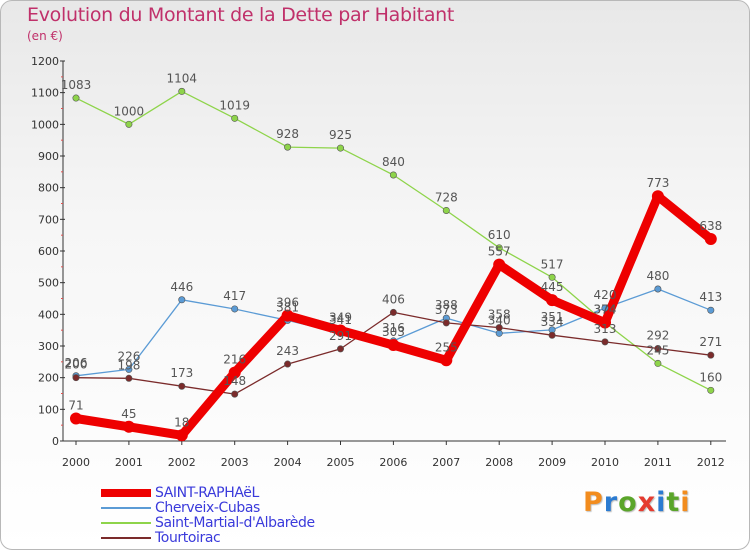  What do you see at coordinates (234, 381) in the screenshot?
I see `data-label: 148` at bounding box center [234, 381].